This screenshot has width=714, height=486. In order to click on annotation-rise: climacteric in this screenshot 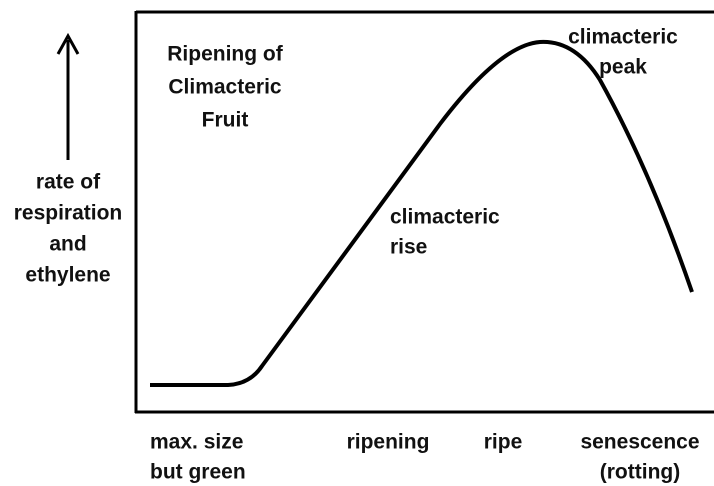, I will do `click(445, 217)`.